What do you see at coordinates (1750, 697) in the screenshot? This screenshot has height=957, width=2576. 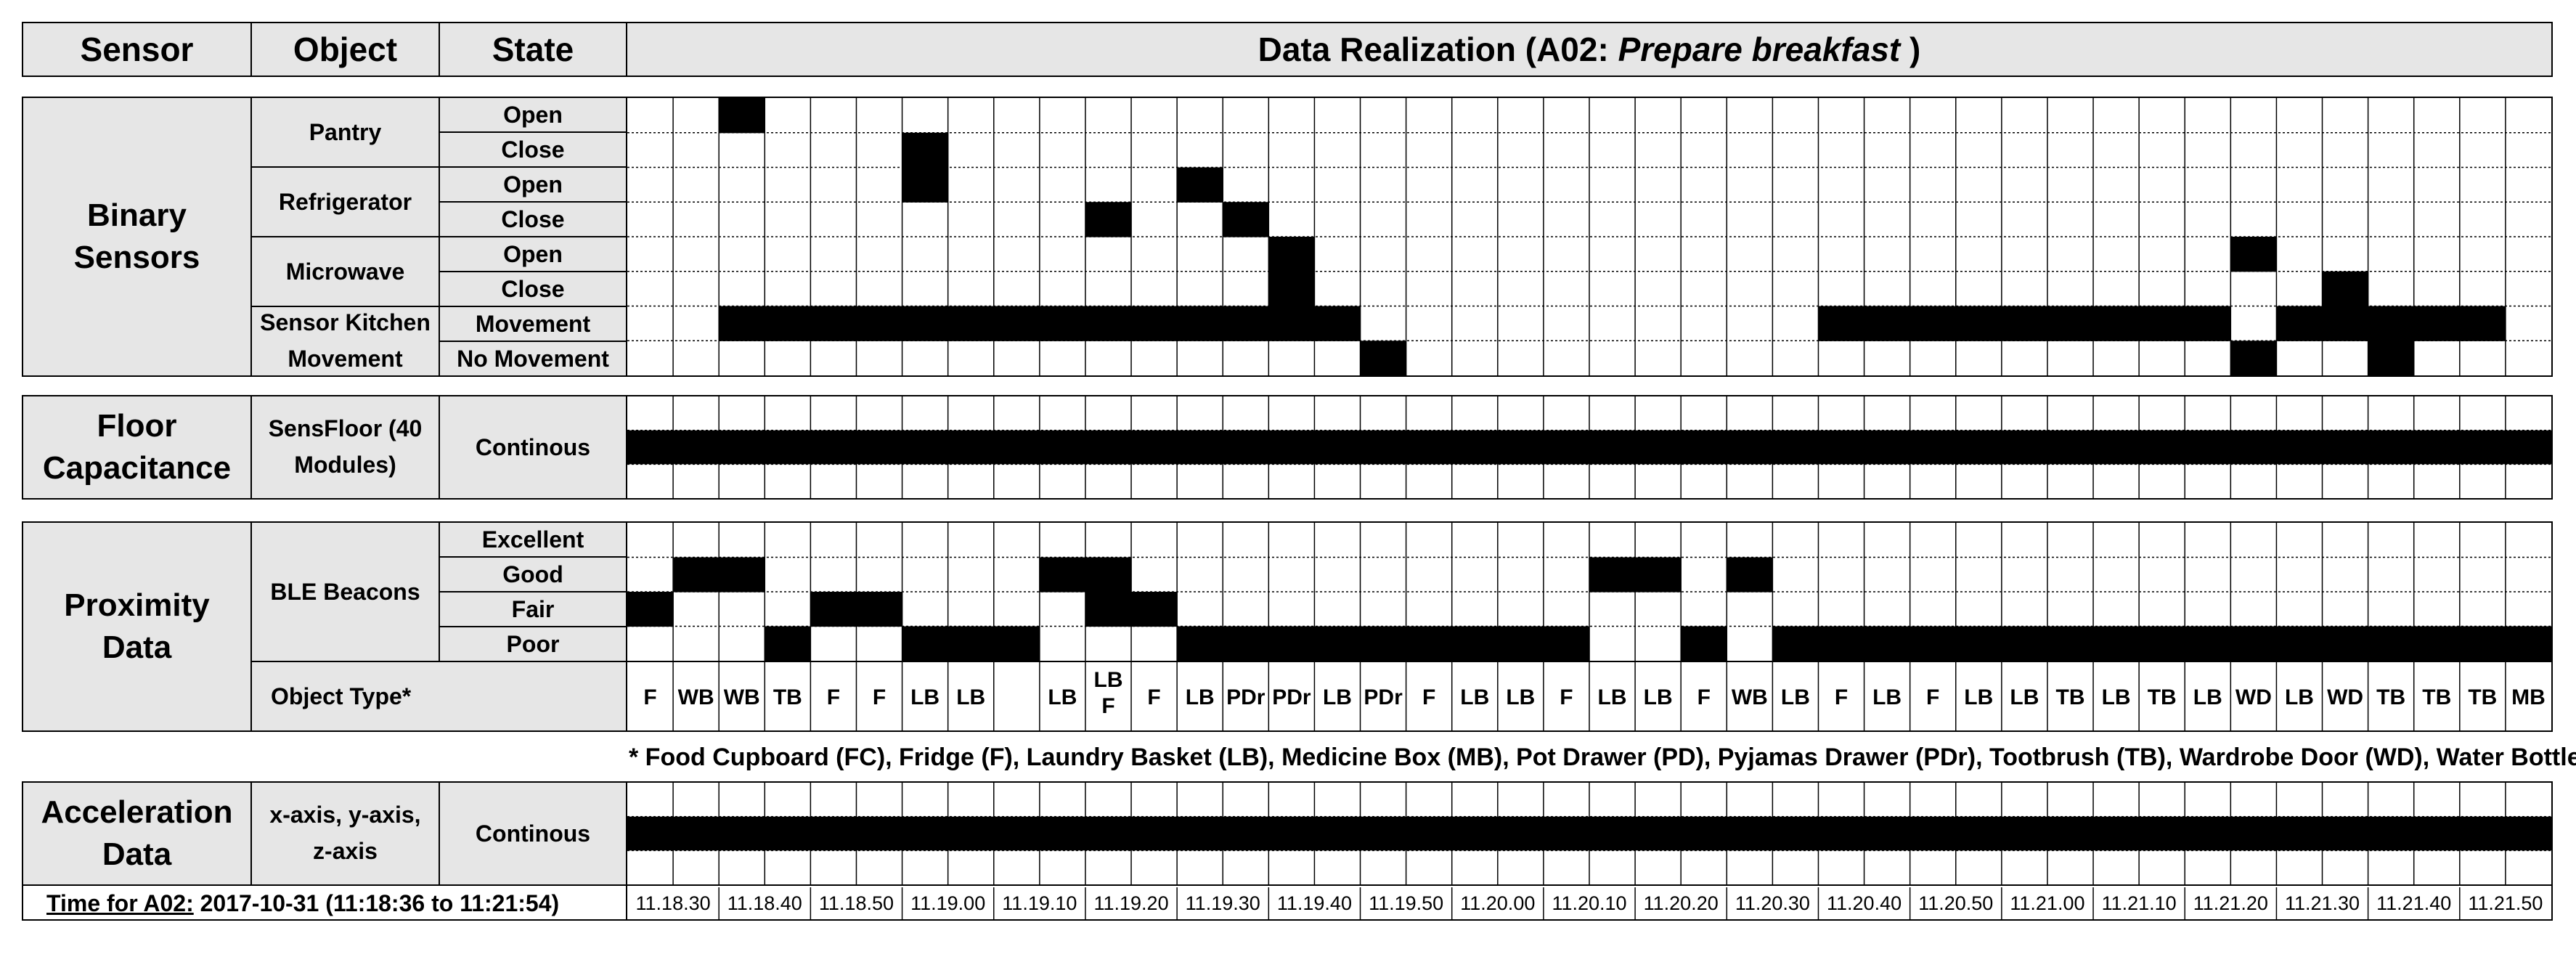 I see `object-type-label: WB` at bounding box center [1750, 697].